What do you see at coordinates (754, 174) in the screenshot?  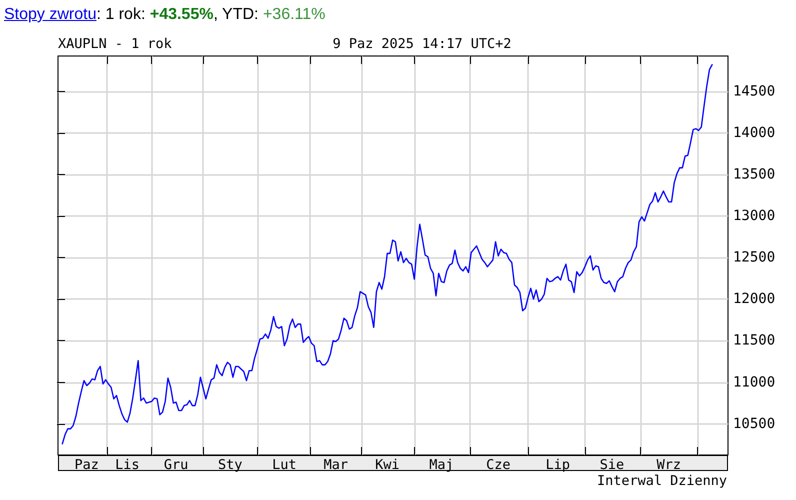 I see `y-tick-label: 13500` at bounding box center [754, 174].